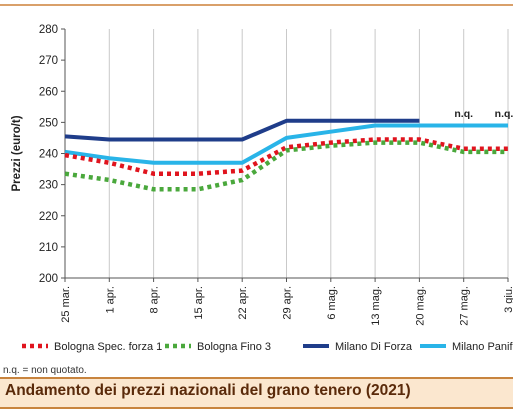 The width and height of the screenshot is (513, 409). Describe the element at coordinates (48, 279) in the screenshot. I see `y-tick-label: 200` at that location.